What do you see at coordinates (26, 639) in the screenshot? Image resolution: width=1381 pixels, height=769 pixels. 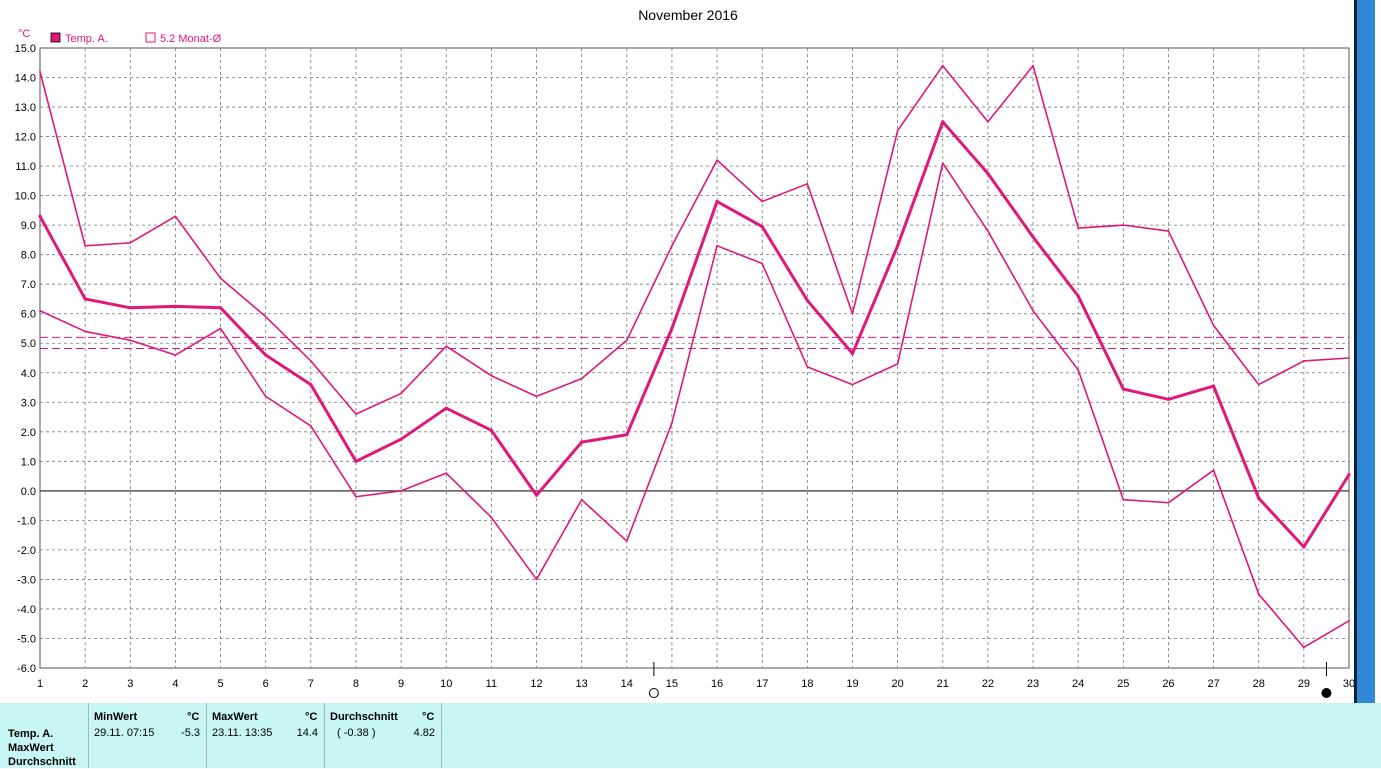 I see `y-tick-label: -5.0` at bounding box center [26, 639].